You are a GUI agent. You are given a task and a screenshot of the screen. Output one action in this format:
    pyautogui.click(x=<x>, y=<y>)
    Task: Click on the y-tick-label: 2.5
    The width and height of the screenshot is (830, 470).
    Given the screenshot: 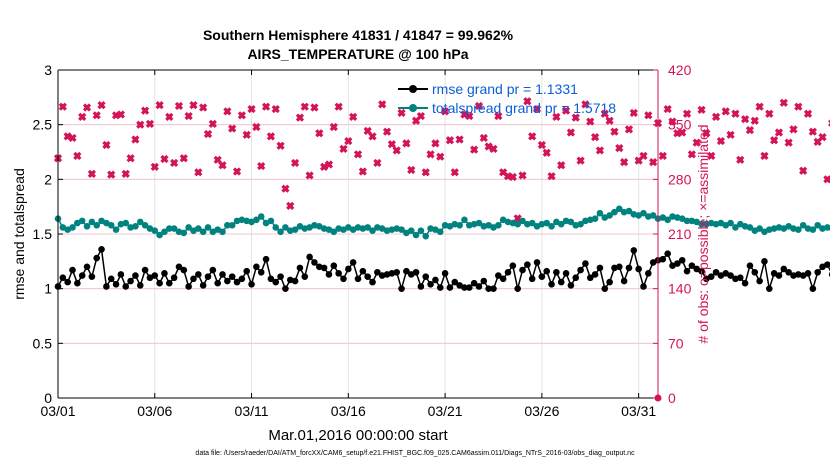 What is the action you would take?
    pyautogui.click(x=43, y=125)
    